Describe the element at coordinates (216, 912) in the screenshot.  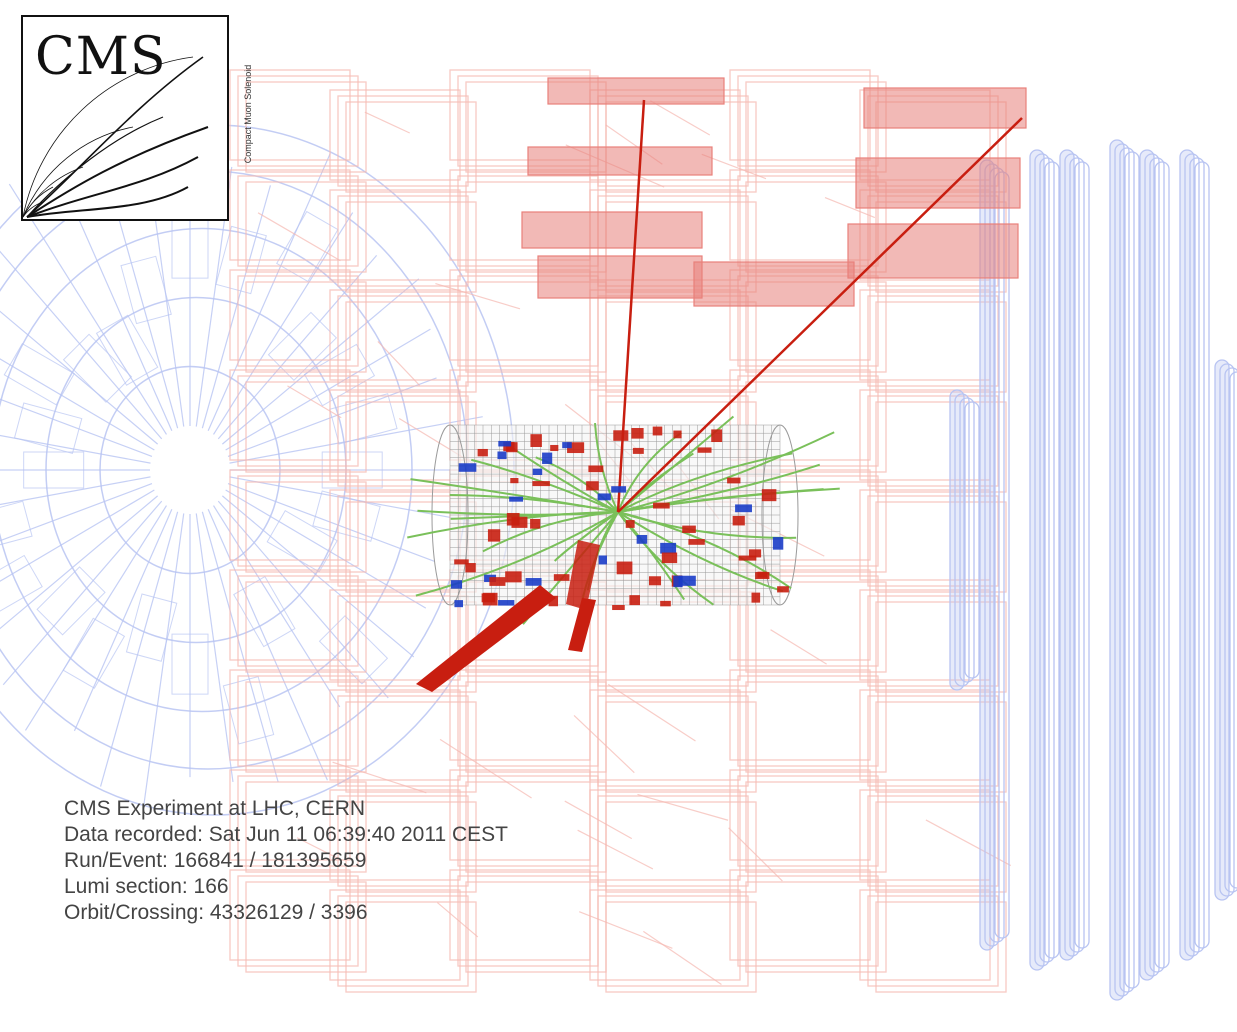
I see `orbit-label: Orbit/Crossing: 43326129 / 3396` at that location.